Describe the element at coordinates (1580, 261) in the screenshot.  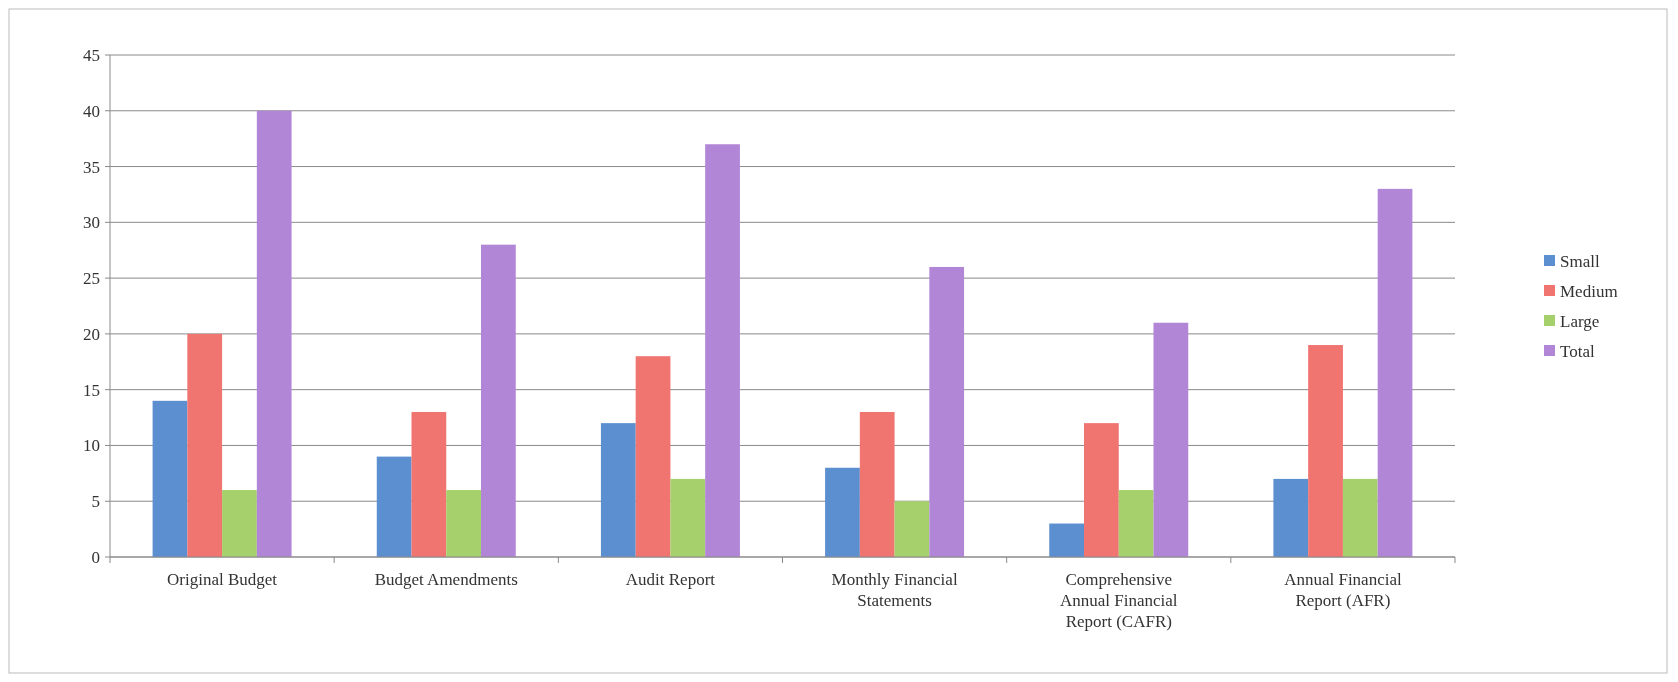
I see `legend-label: Small` at that location.